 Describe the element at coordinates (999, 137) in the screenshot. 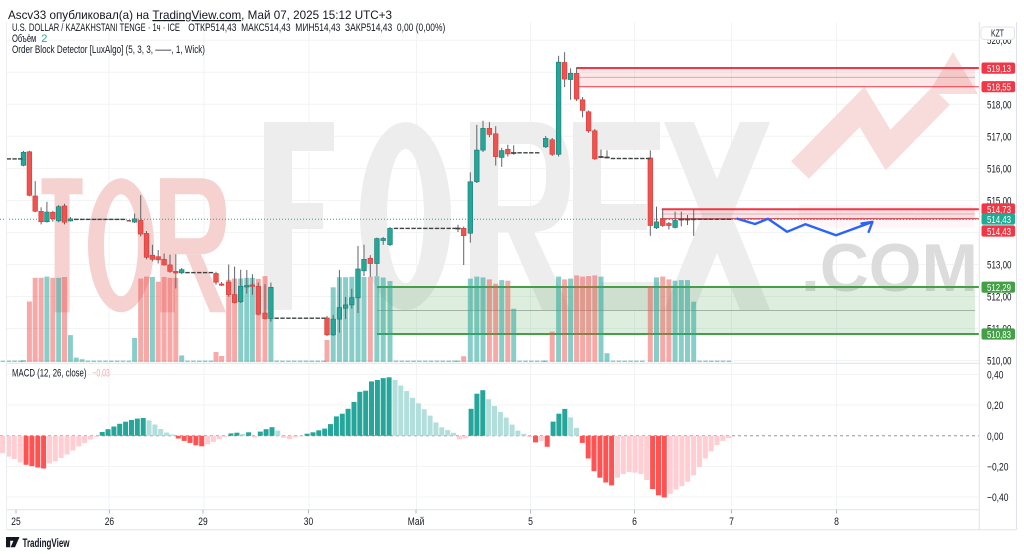

I see `svg-text: 517,00` at that location.